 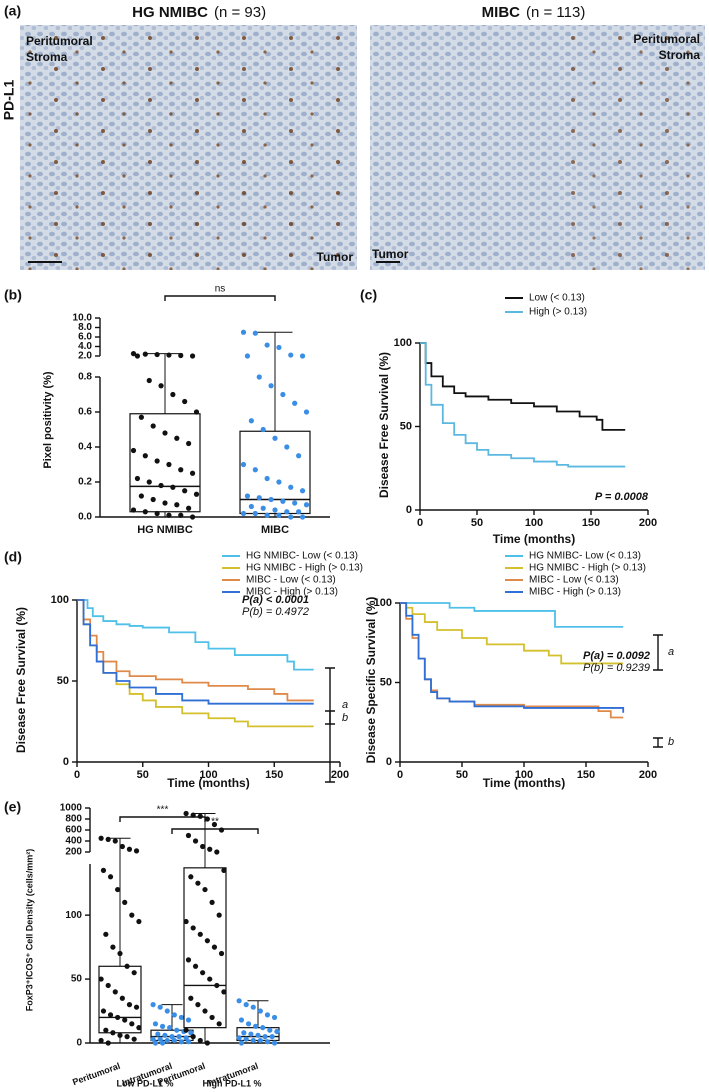 I want to click on annotation: a, so click(x=671, y=652).